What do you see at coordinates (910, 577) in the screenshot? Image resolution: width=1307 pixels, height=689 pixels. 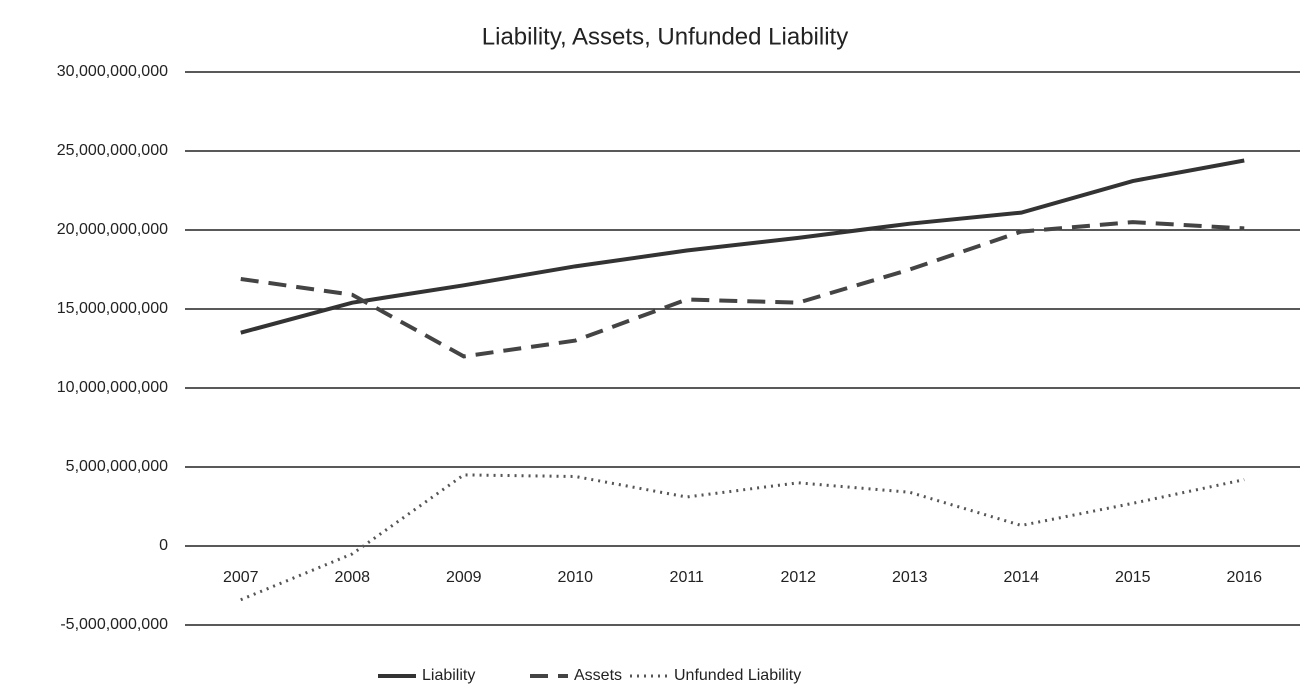 I see `x-tick-label: 2013` at bounding box center [910, 577].